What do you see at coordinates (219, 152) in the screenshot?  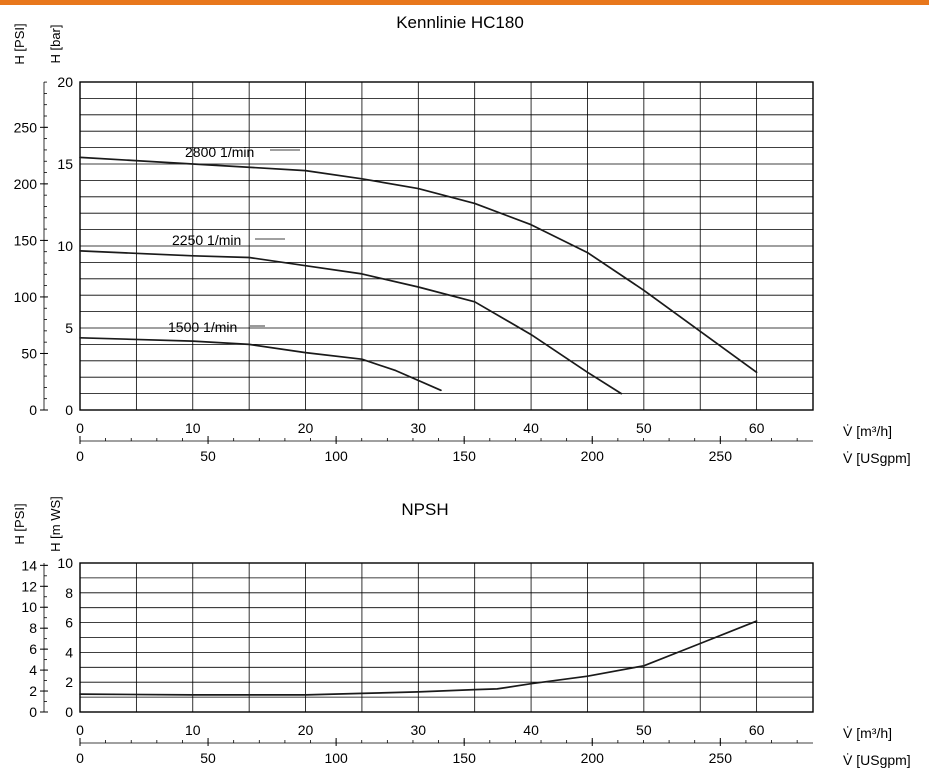 I see `kennlinie-series-label-1: 2800 1/min` at bounding box center [219, 152].